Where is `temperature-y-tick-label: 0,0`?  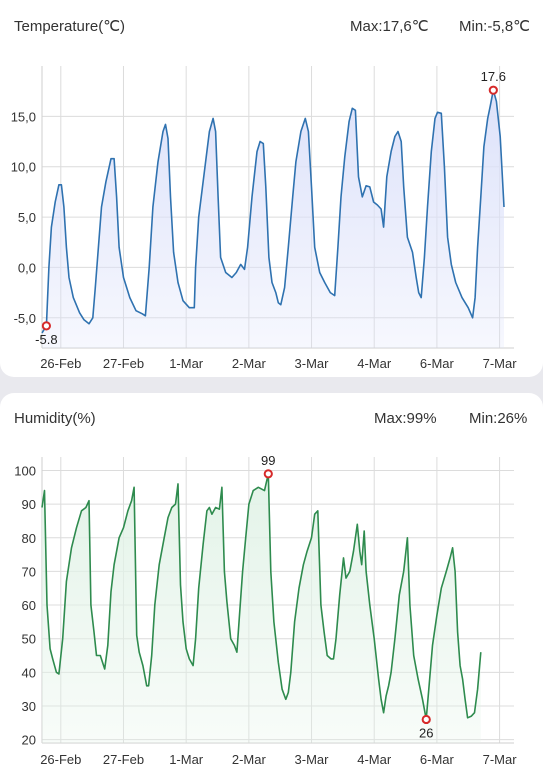 temperature-y-tick-label: 0,0 is located at coordinates (27, 267).